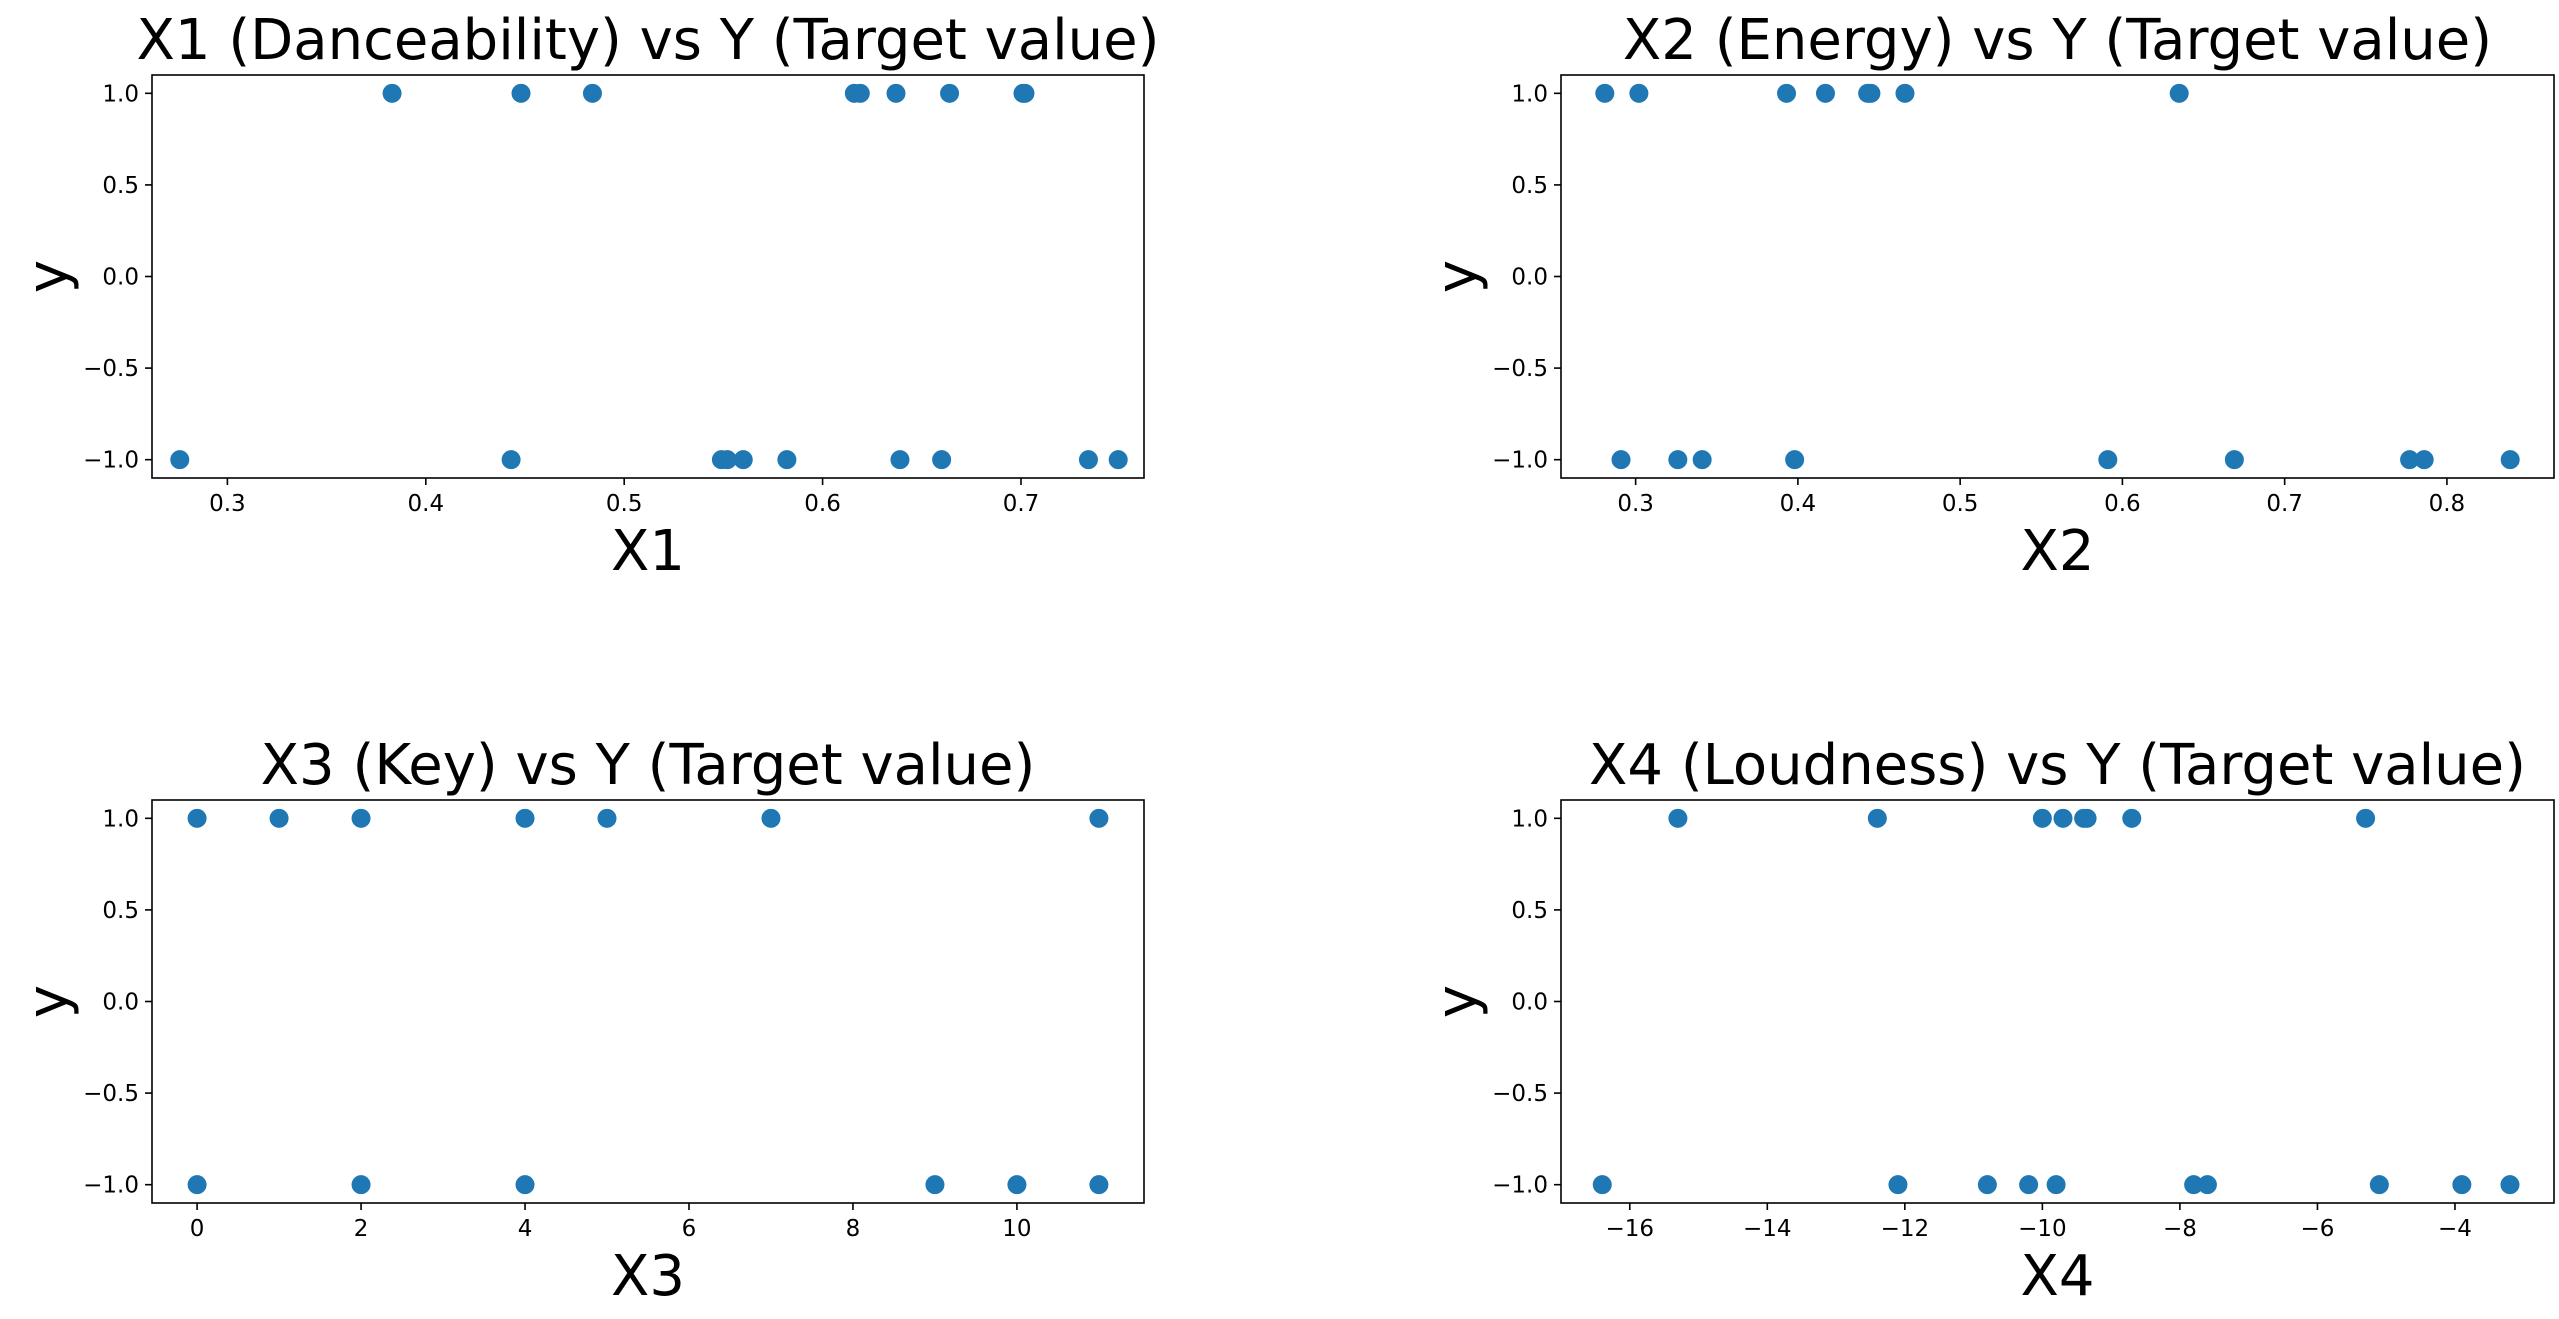 The height and width of the screenshot is (1319, 2559). Describe the element at coordinates (1635, 504) in the screenshot. I see `x-tick-label: 0.3` at that location.